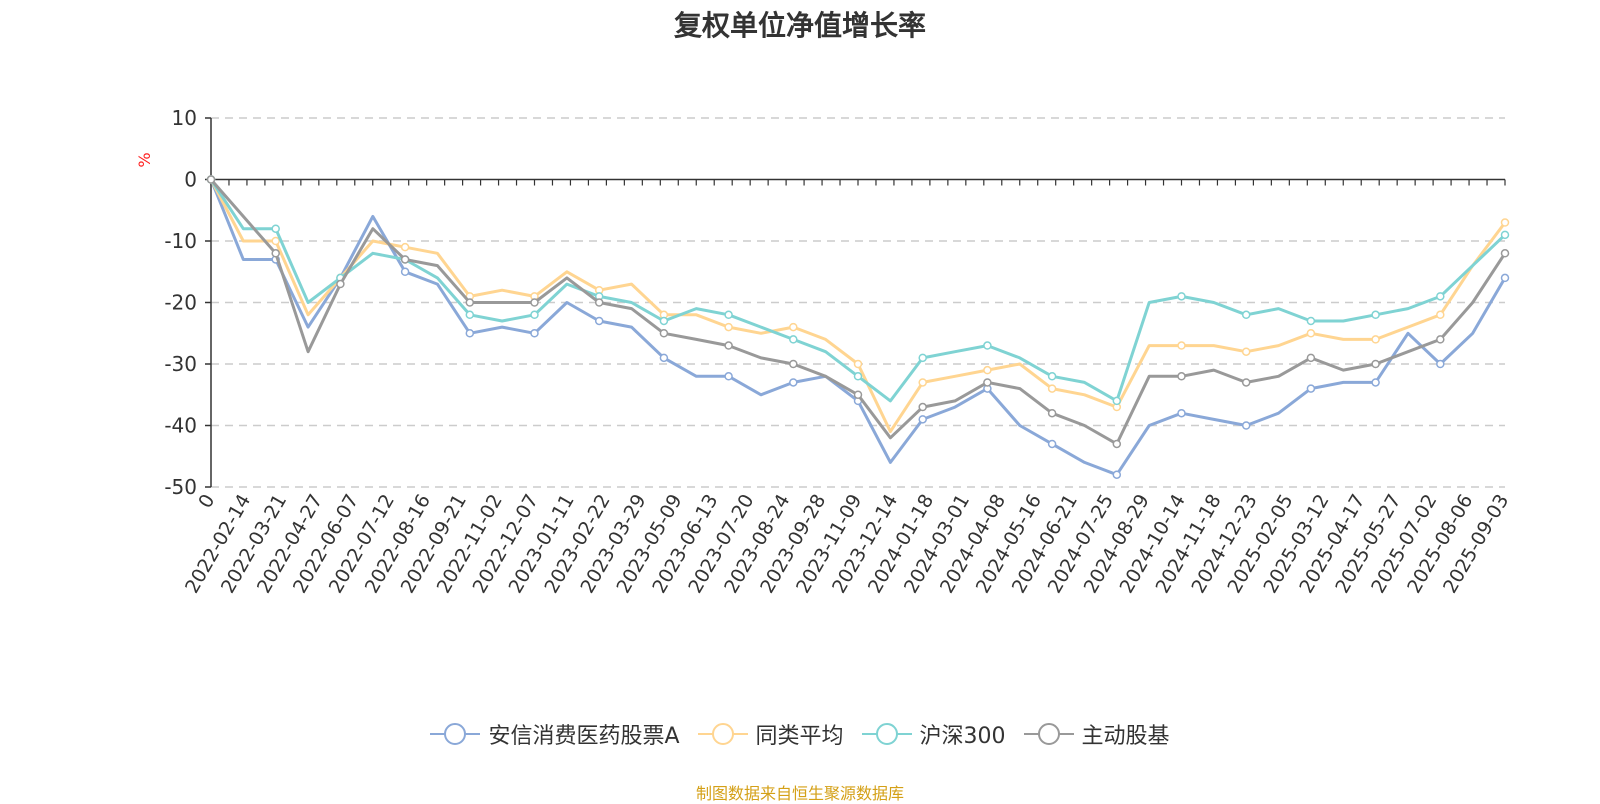  I want to click on y-tick-label: -40, so click(180, 426).